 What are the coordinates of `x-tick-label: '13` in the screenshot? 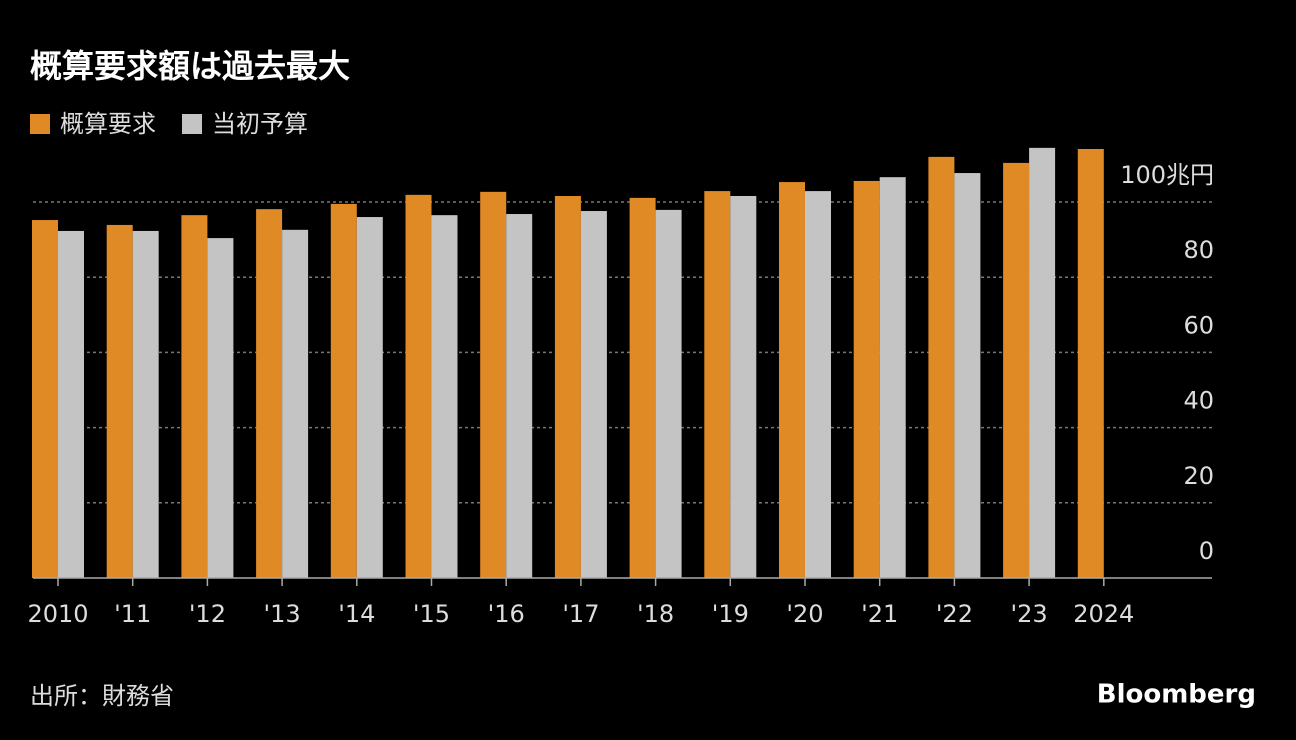 It's located at (282, 614).